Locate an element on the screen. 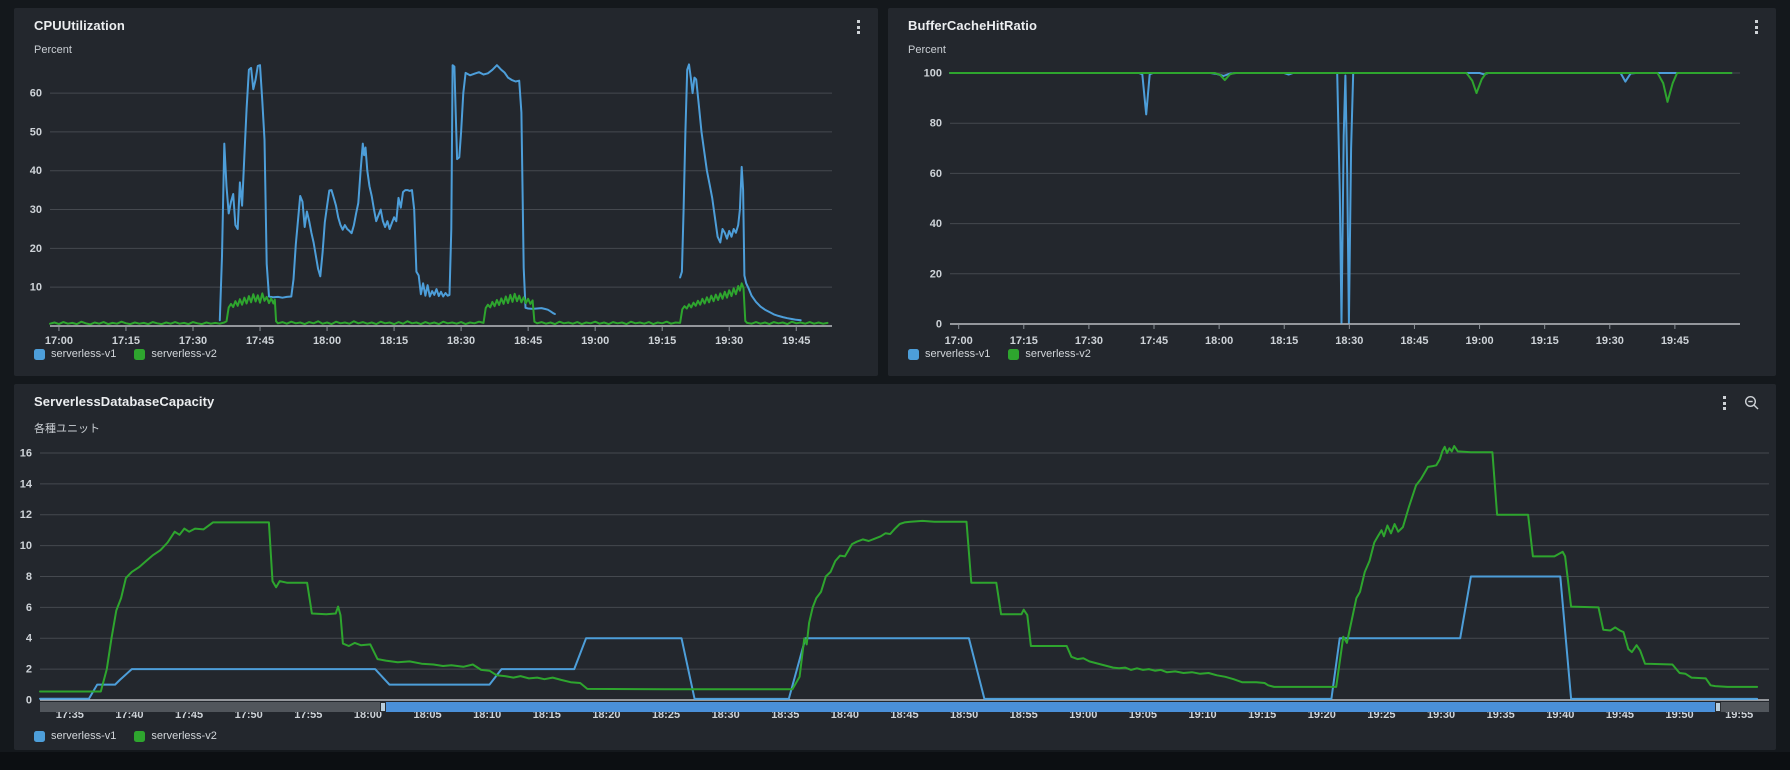 The height and width of the screenshot is (770, 1790). svg-text: 17:45 is located at coordinates (1154, 341).